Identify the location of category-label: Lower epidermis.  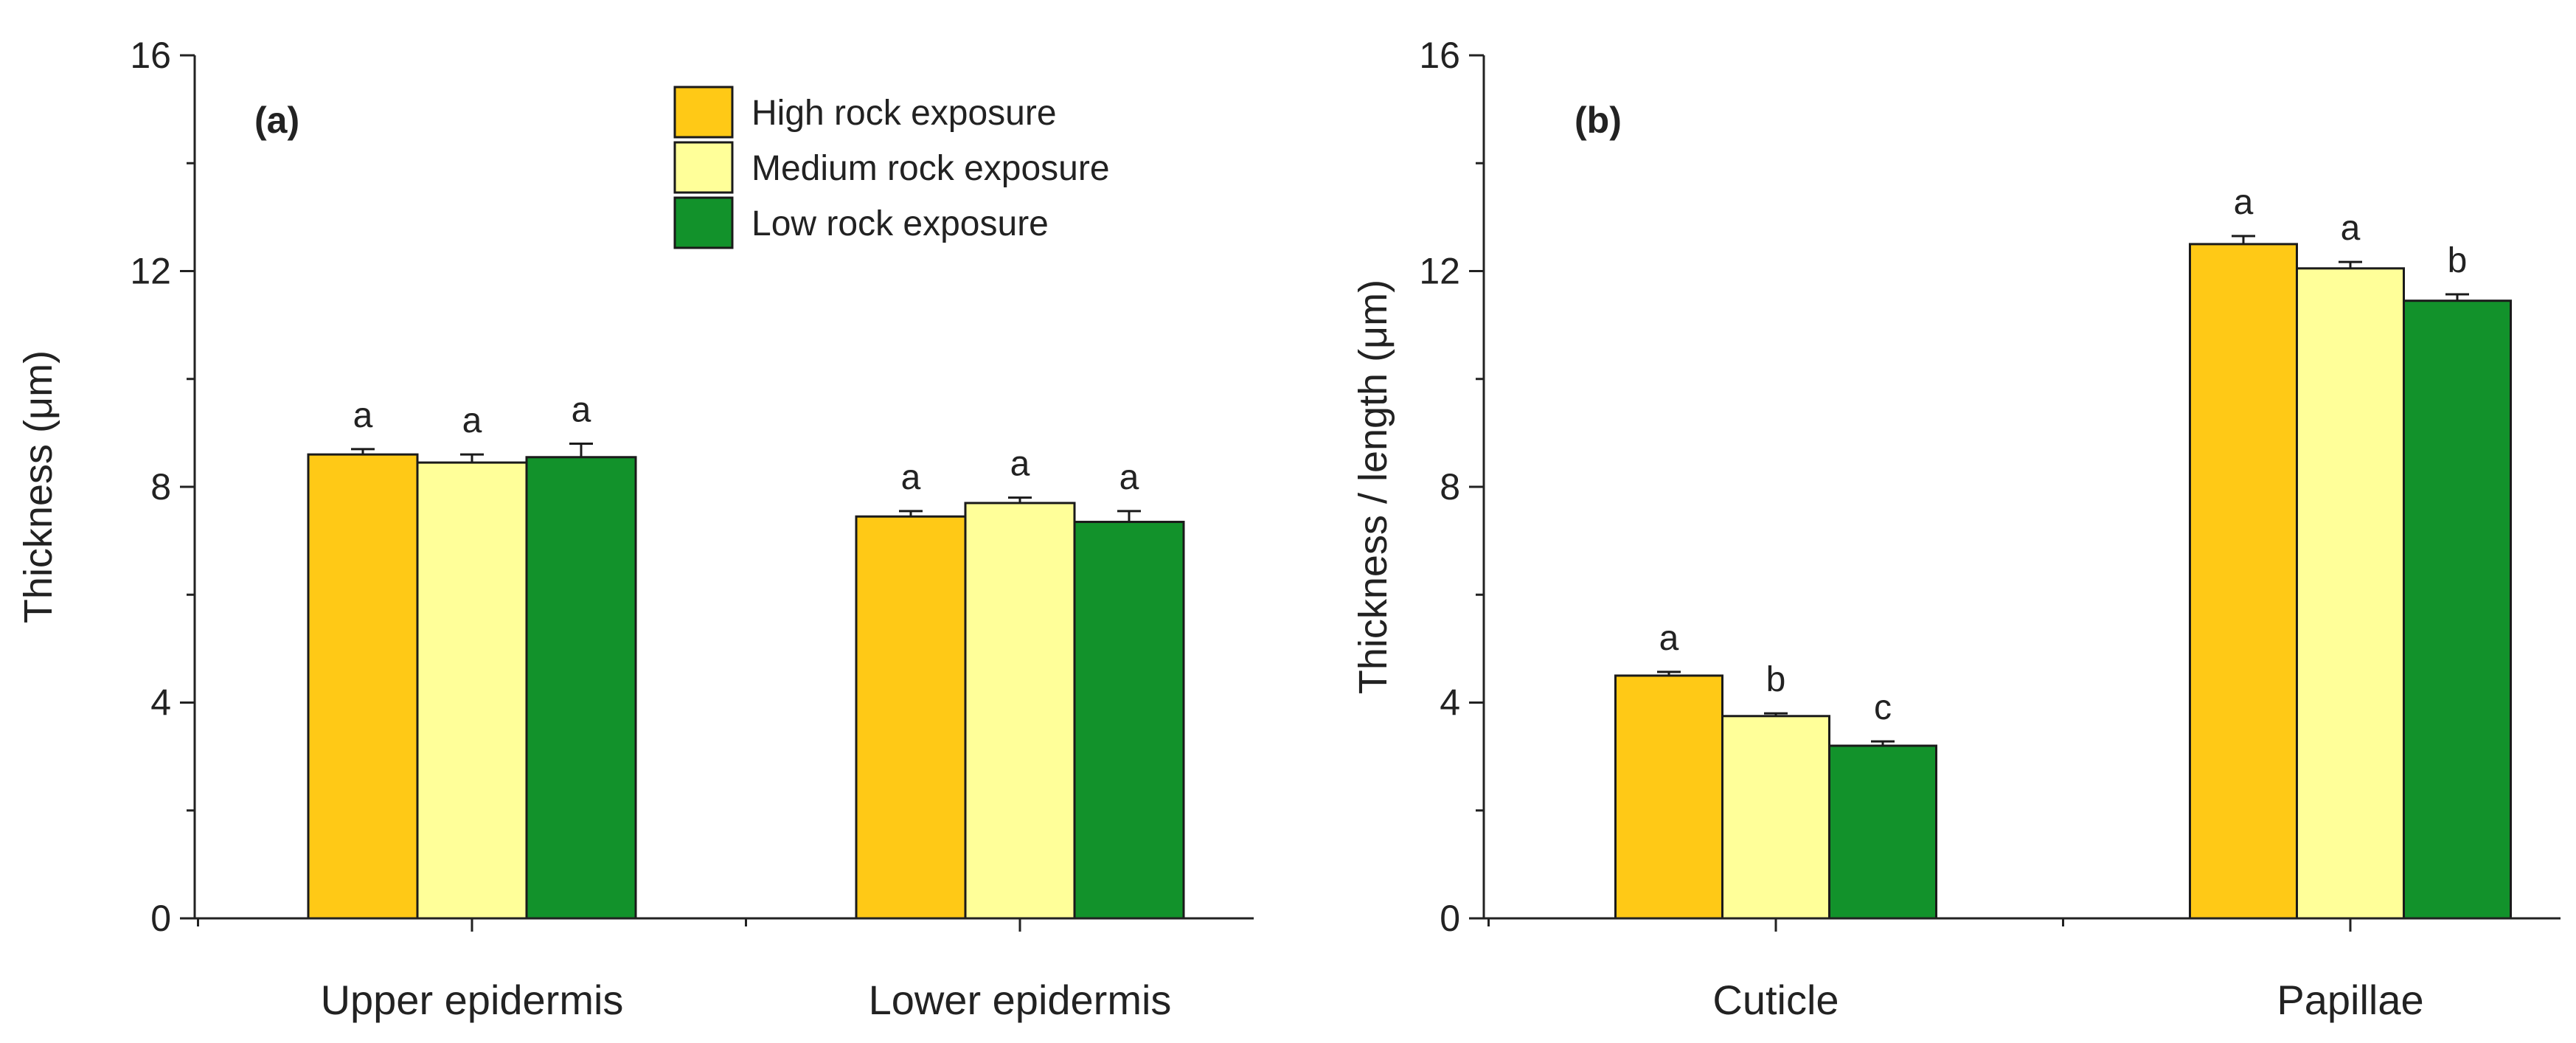
(1020, 1000).